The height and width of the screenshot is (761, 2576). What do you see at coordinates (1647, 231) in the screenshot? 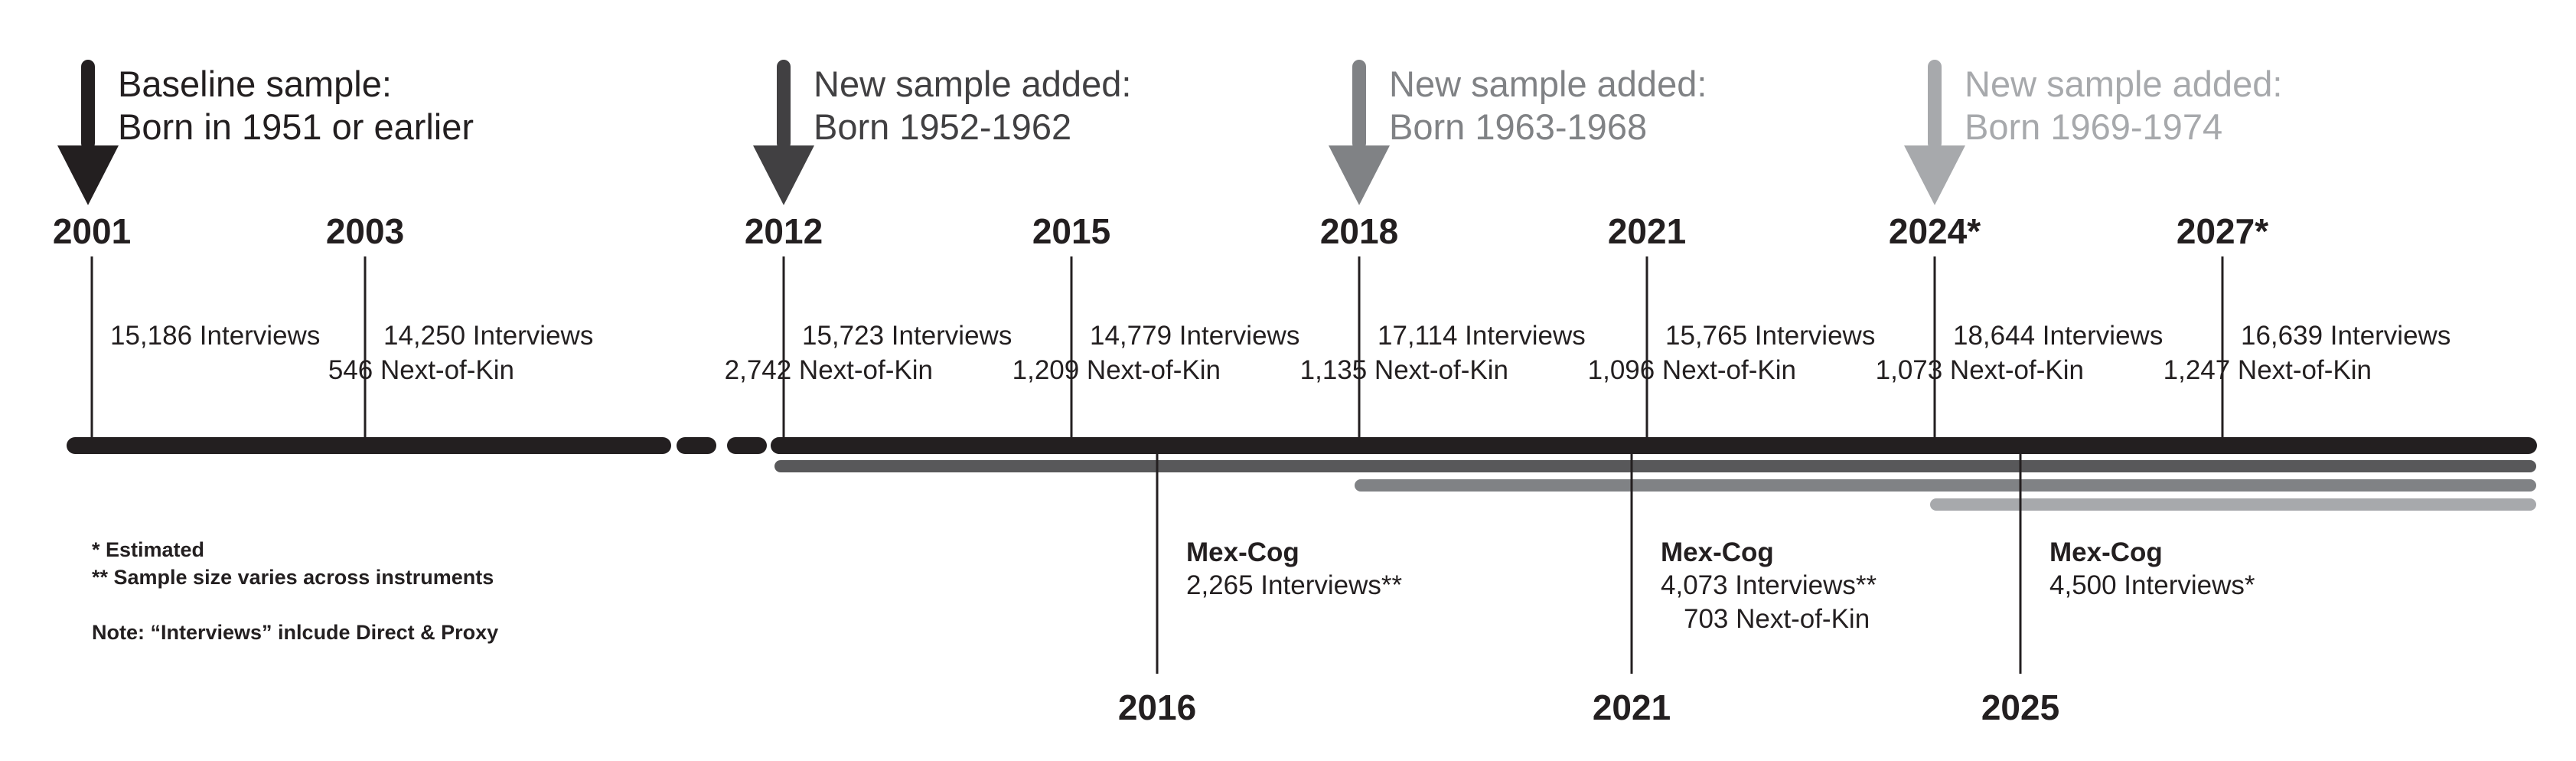
I see `wave-year: 2021` at bounding box center [1647, 231].